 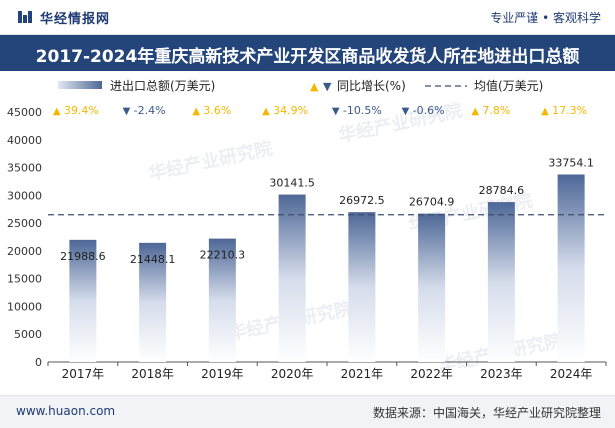 What do you see at coordinates (508, 85) in the screenshot?
I see `legend-avg-label: 均值(万美元)` at bounding box center [508, 85].